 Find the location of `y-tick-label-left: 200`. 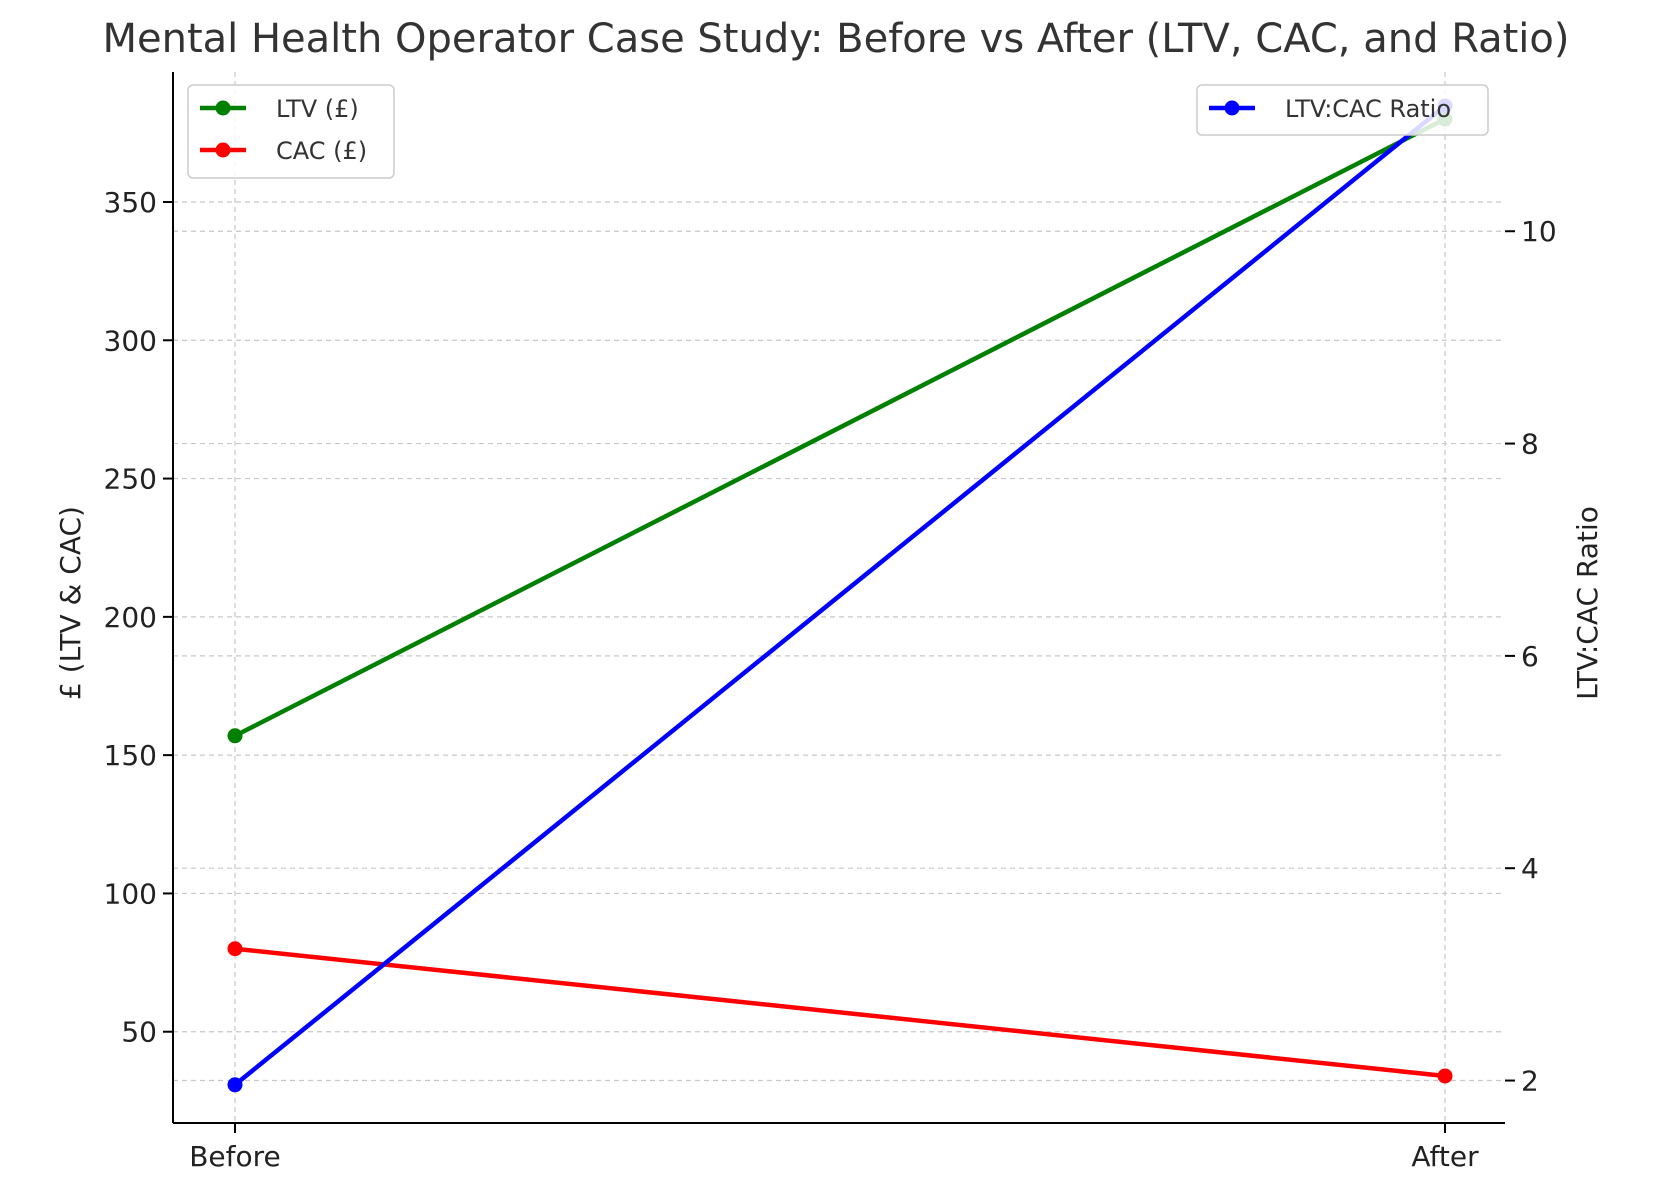

y-tick-label-left: 200 is located at coordinates (130, 617).